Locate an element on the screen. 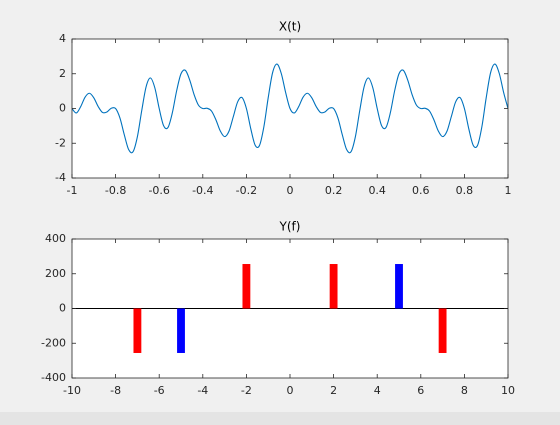 The image size is (560, 425). y-tick-label: 200 is located at coordinates (55, 273).